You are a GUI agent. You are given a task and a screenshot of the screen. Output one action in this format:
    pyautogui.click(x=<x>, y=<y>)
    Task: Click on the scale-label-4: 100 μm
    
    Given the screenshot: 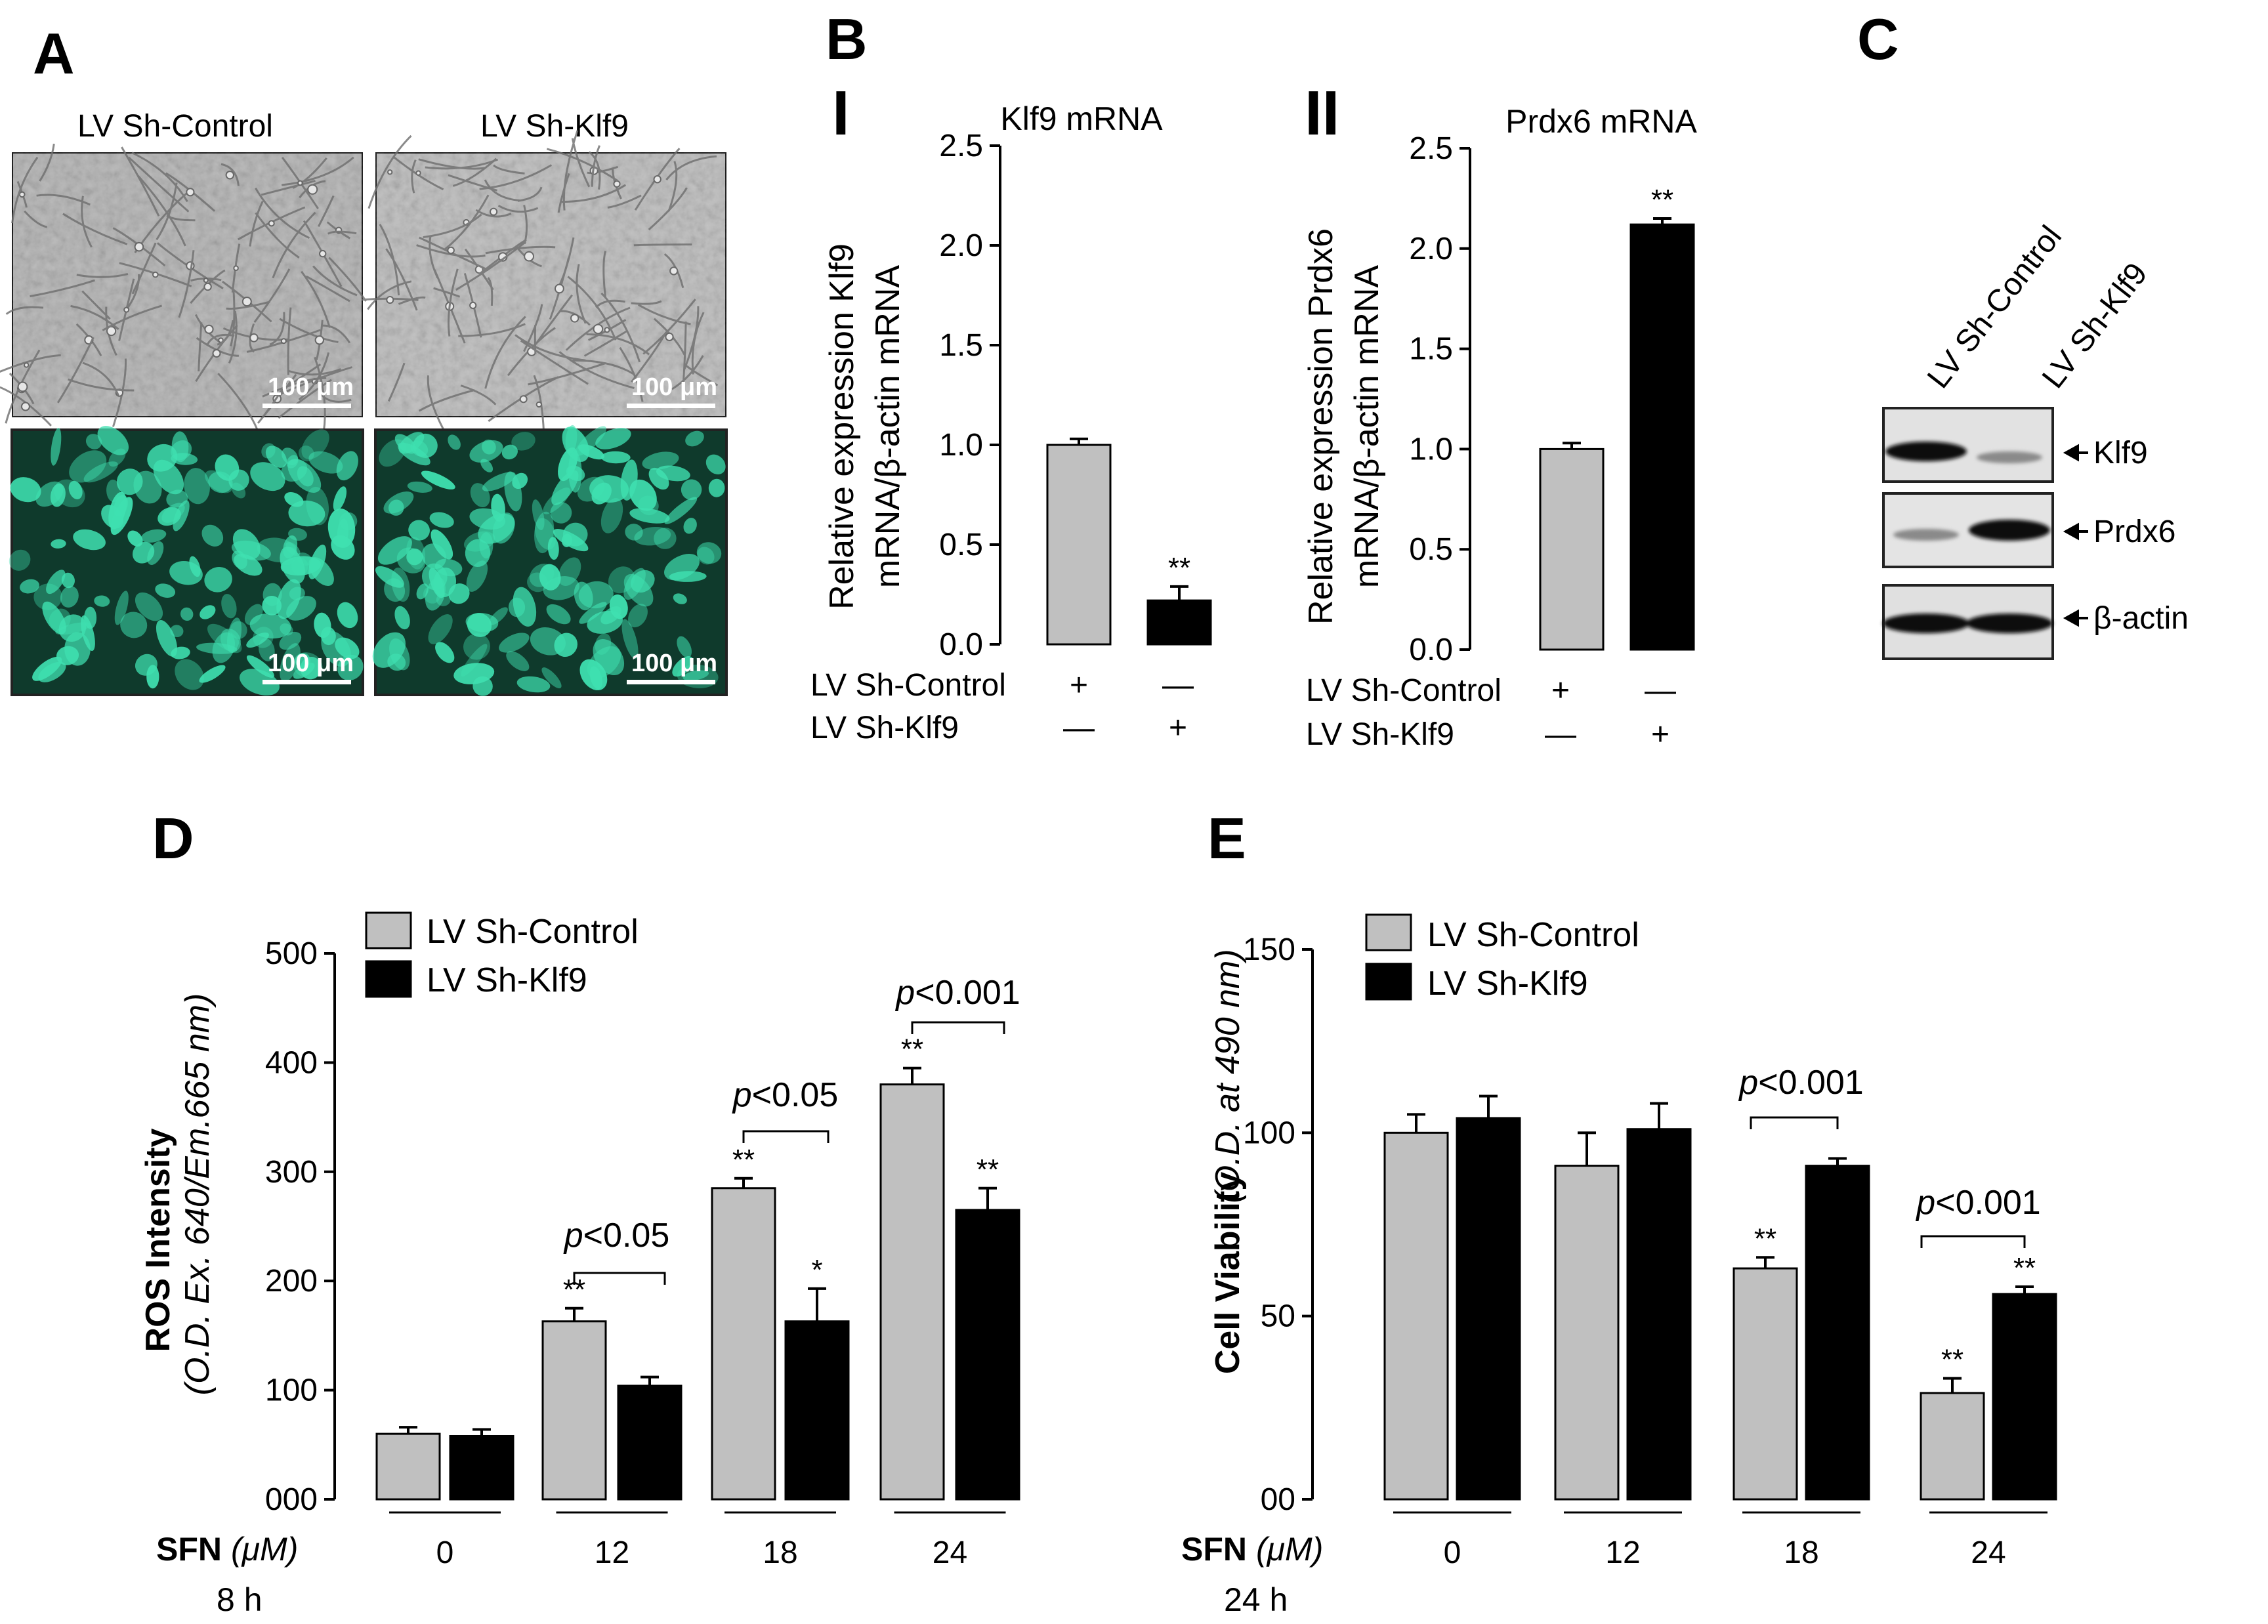 What is the action you would take?
    pyautogui.click(x=674, y=663)
    